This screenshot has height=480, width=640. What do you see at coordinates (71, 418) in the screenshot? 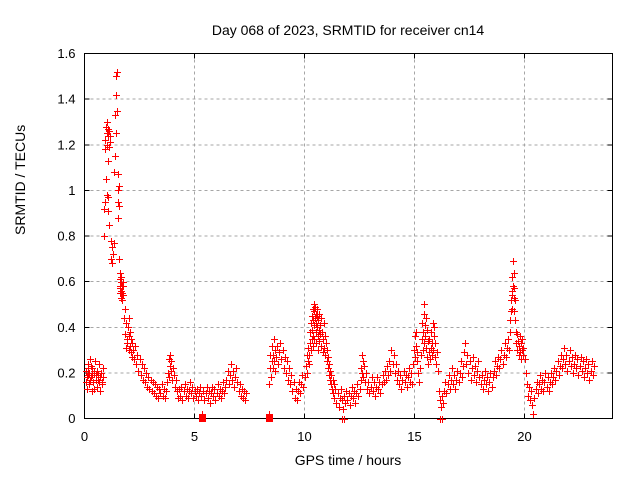
I see `y-tick-label: 0` at bounding box center [71, 418].